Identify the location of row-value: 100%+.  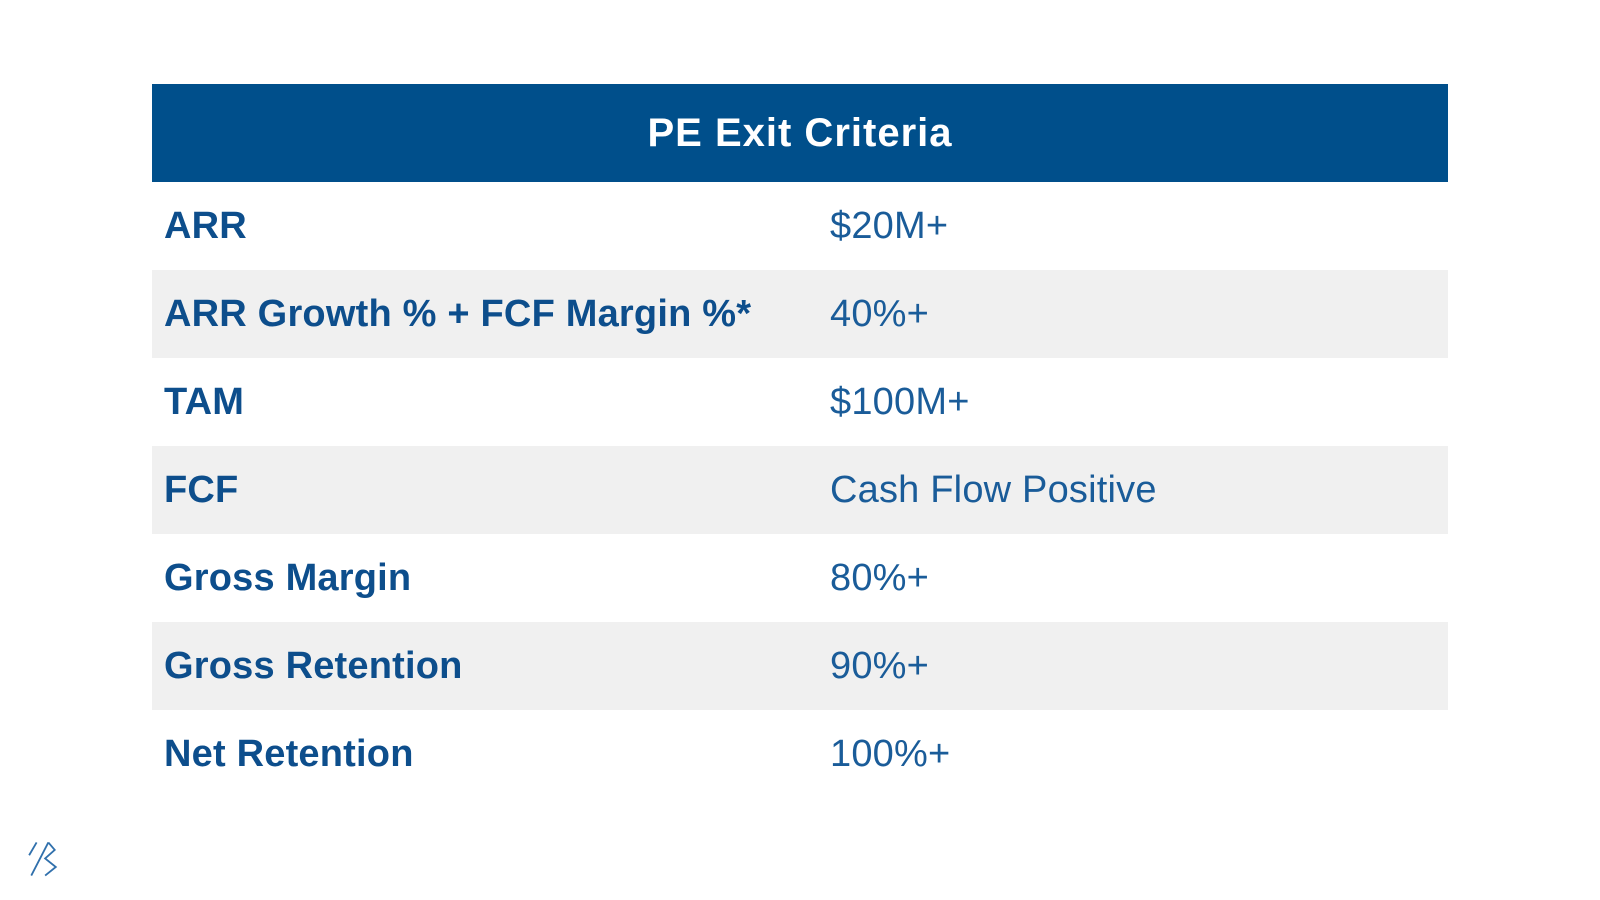
(890, 753).